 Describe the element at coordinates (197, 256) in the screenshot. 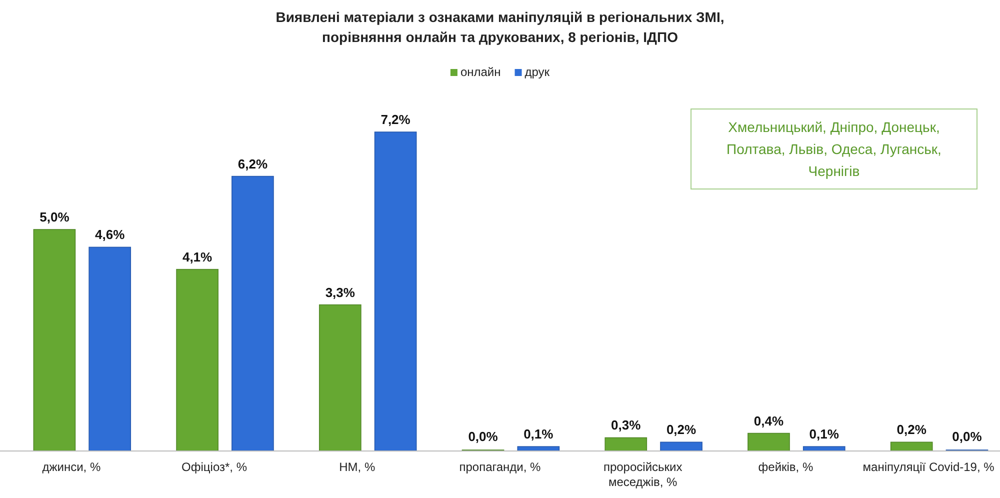

I see `data-label: 4,1%` at that location.